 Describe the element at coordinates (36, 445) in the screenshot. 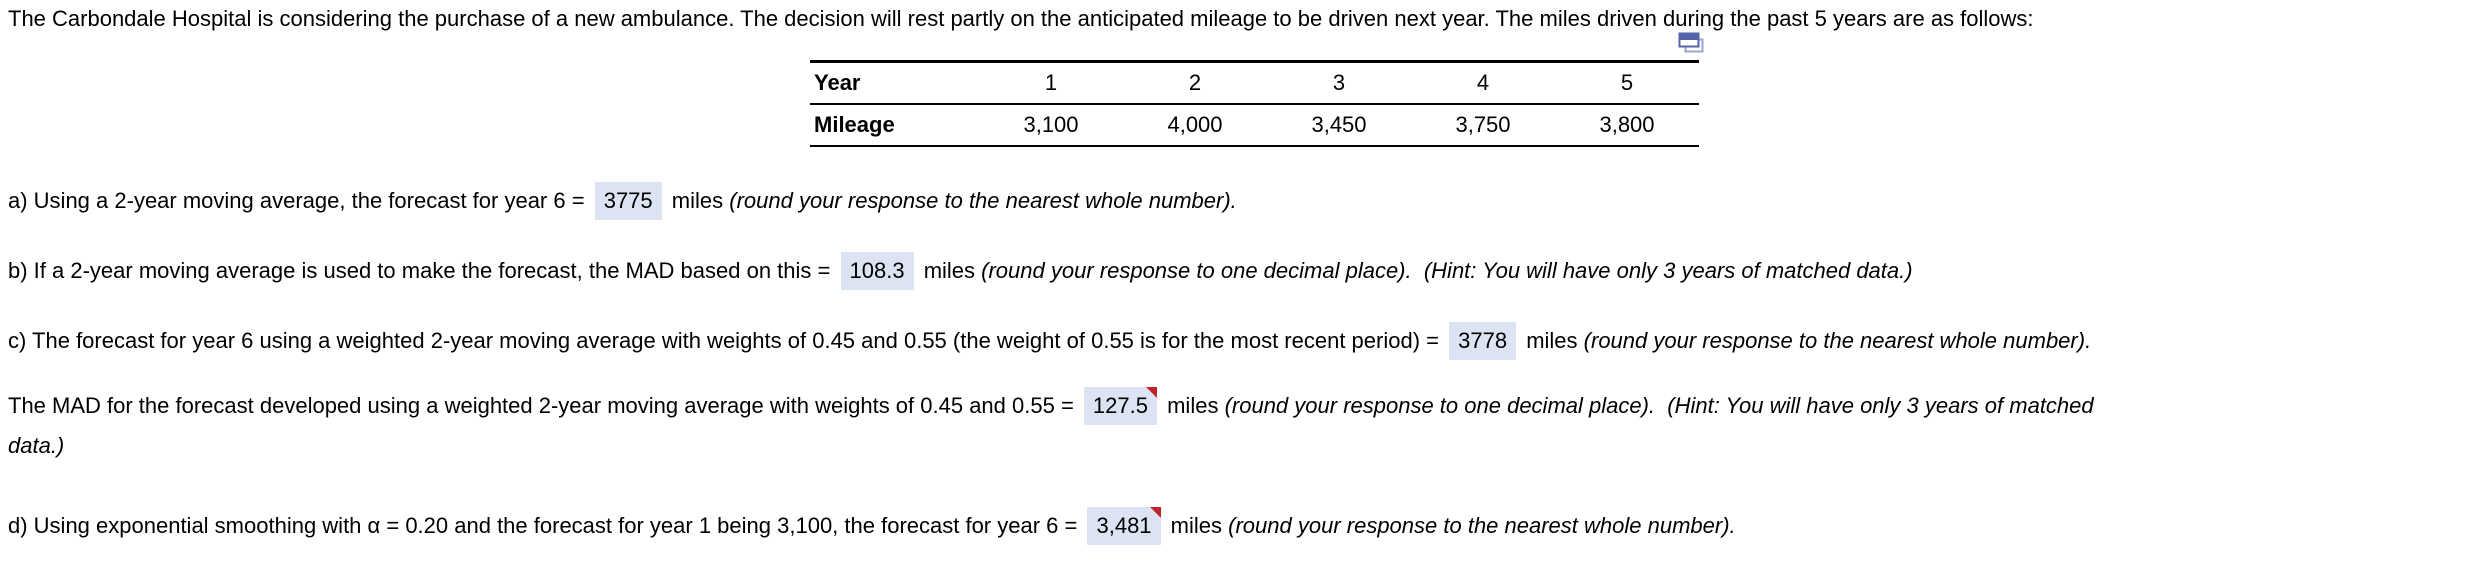

I see `question-weighted-mad-note-continued: data.)` at that location.